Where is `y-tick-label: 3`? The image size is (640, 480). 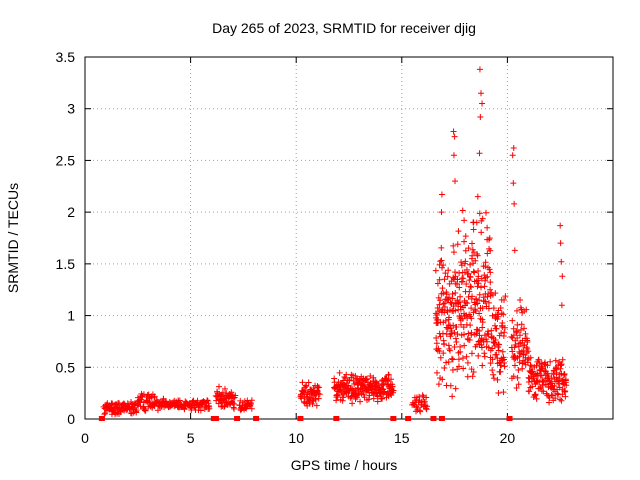 y-tick-label: 3 is located at coordinates (71, 109).